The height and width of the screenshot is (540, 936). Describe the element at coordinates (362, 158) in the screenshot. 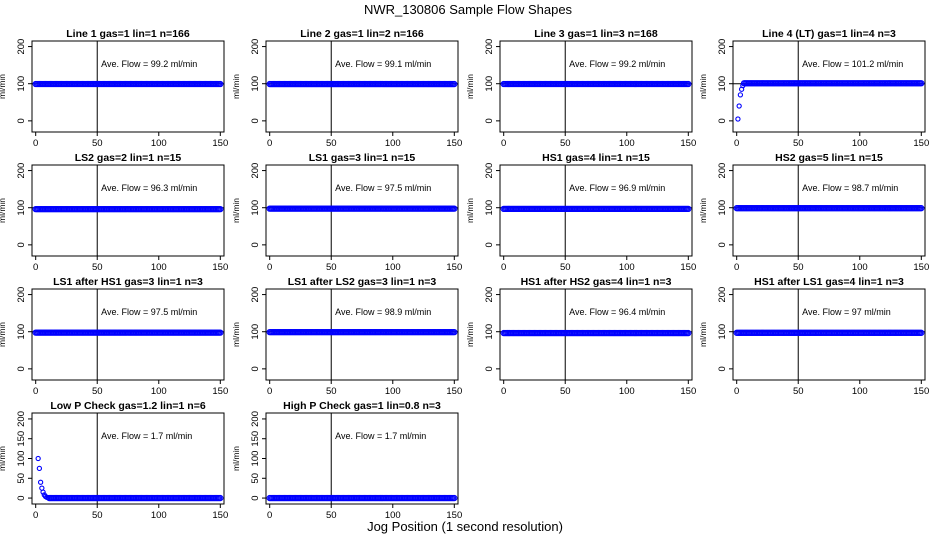

I see `panel-title: LS1 gas=3 lin=1 n=15` at that location.